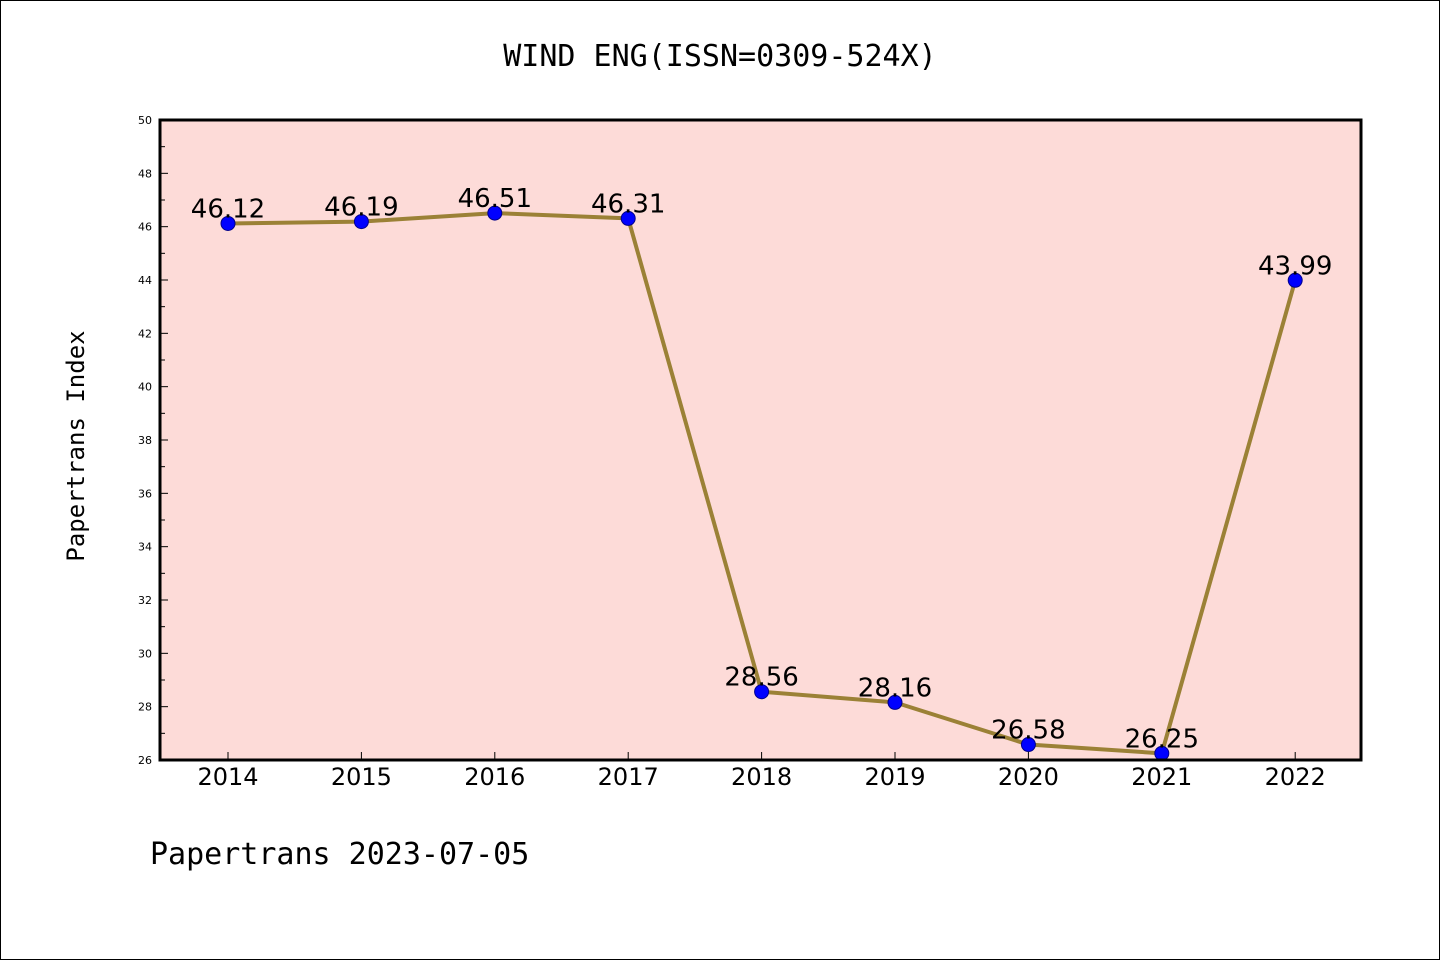  Describe the element at coordinates (895, 688) in the screenshot. I see `data-label: 28.16` at that location.